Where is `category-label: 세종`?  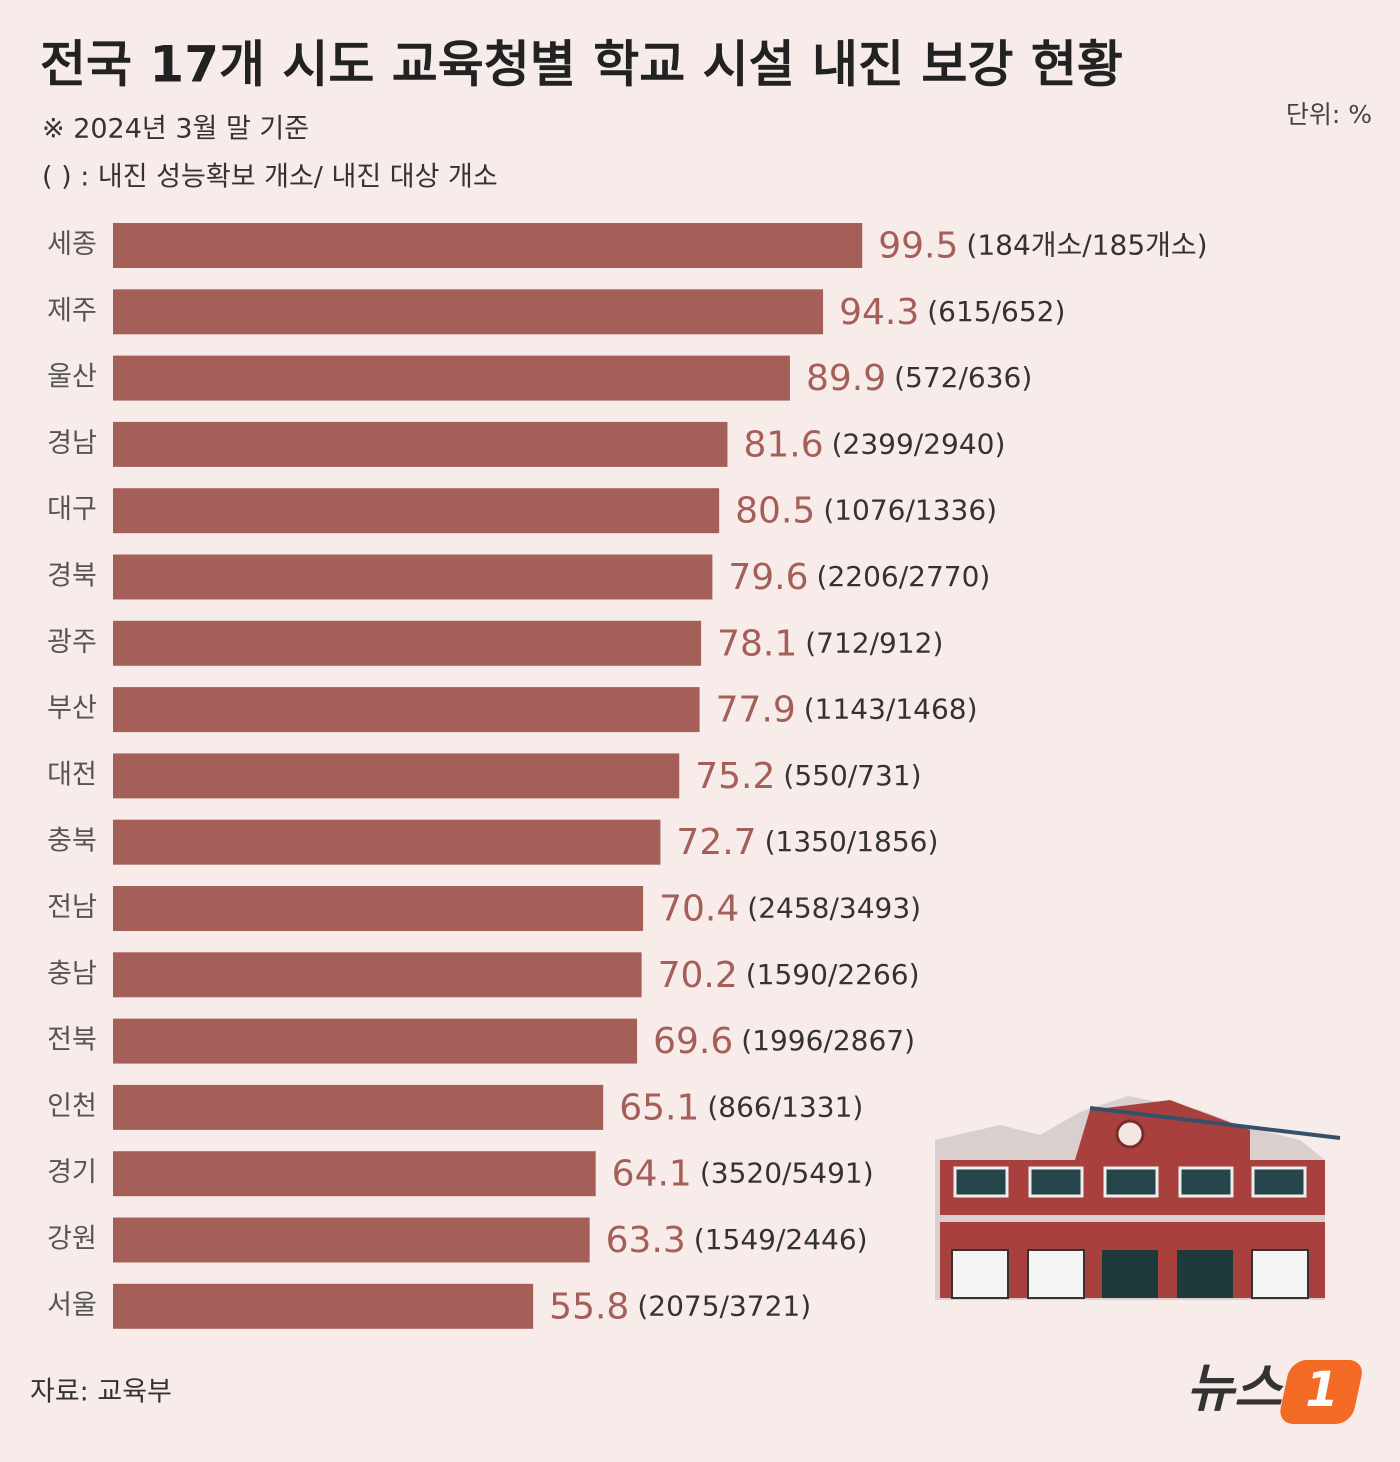 category-label: 세종 is located at coordinates (72, 244).